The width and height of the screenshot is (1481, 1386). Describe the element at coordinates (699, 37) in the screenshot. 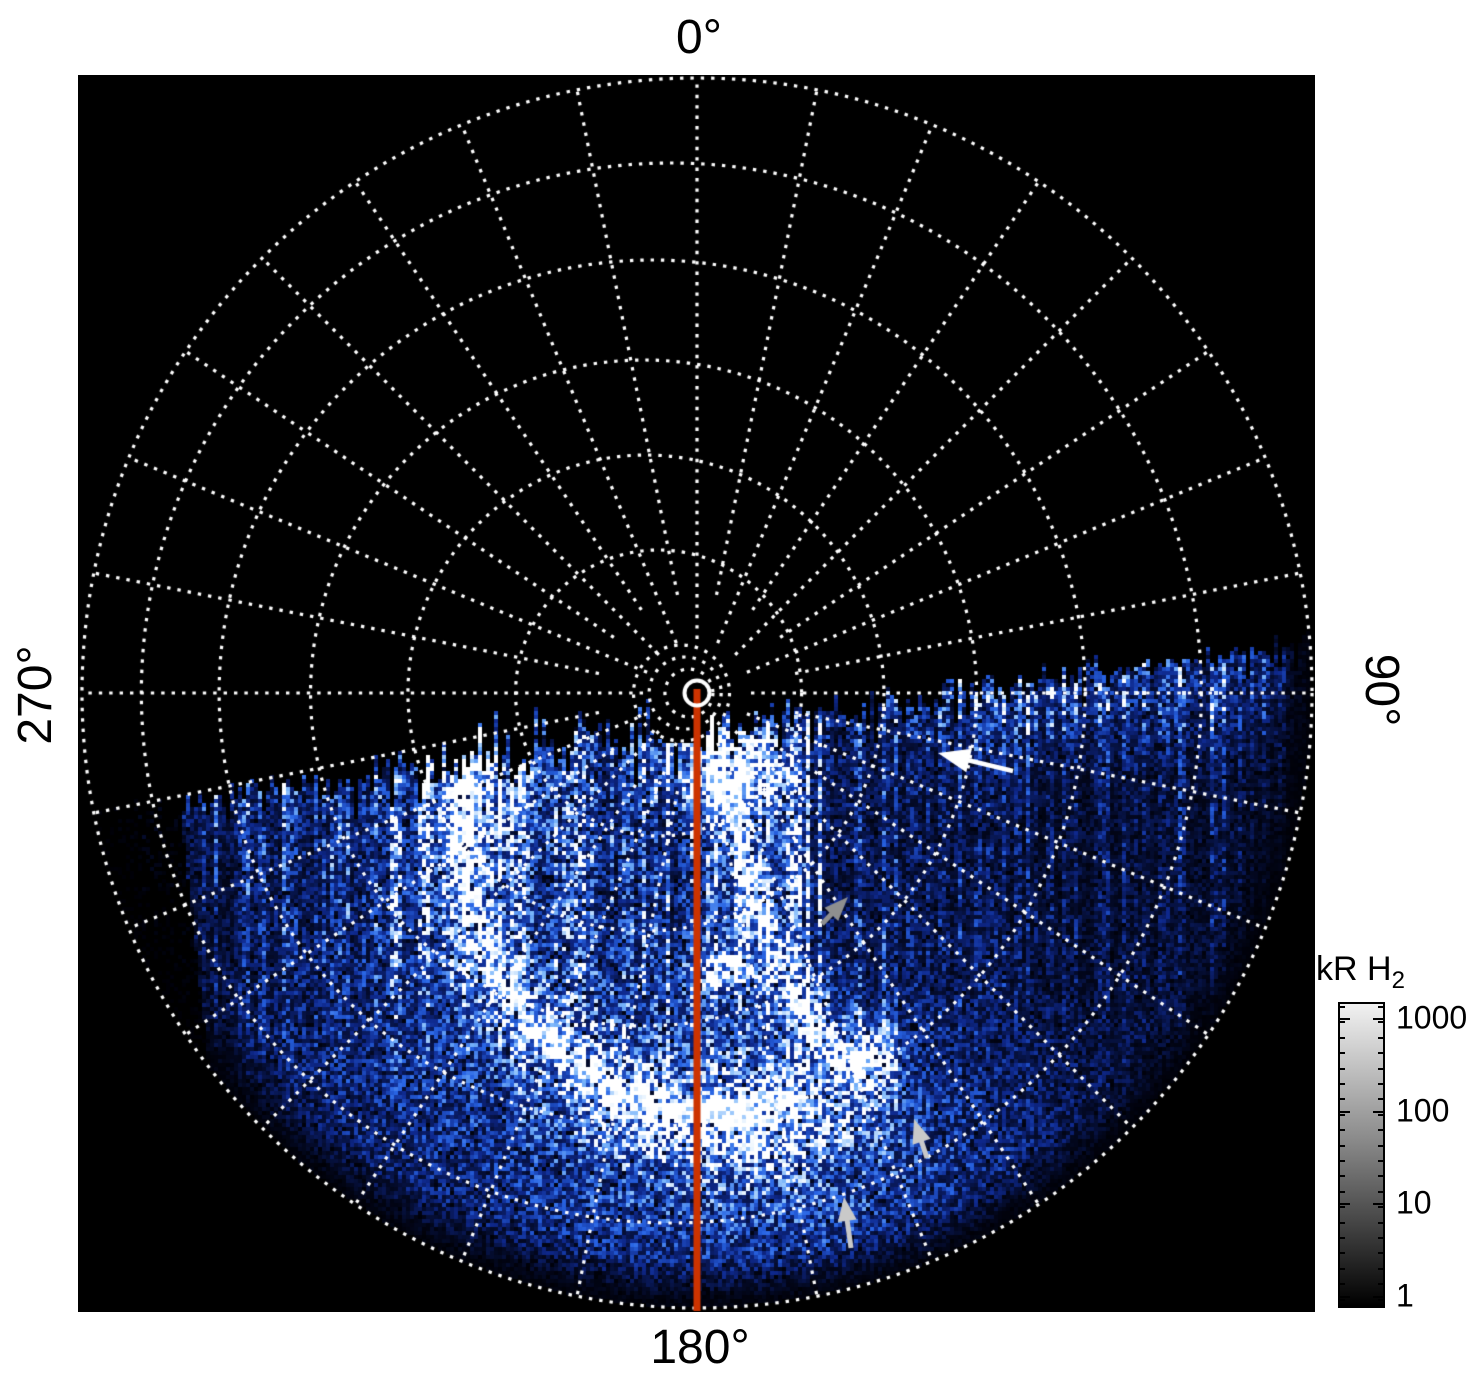

I see `angle-label-0: 0°` at that location.